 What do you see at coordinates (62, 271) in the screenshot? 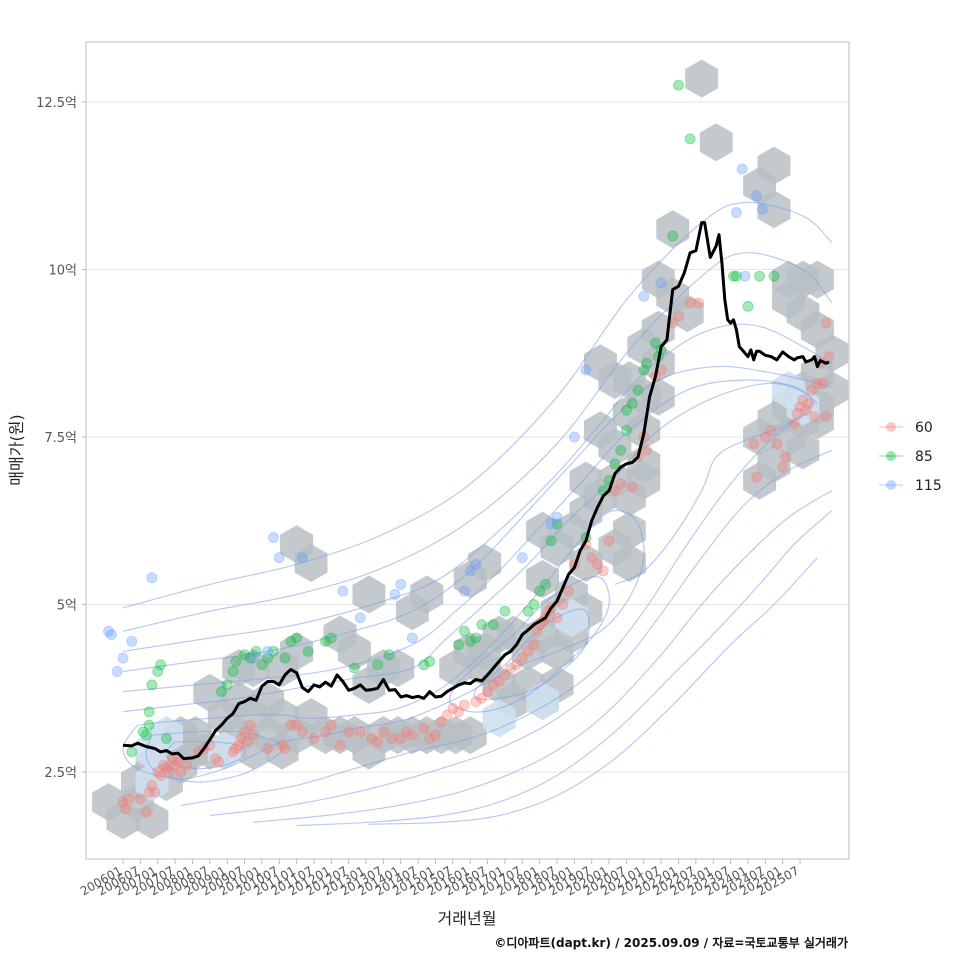
I see `y-tick-label: 10억` at bounding box center [62, 271].